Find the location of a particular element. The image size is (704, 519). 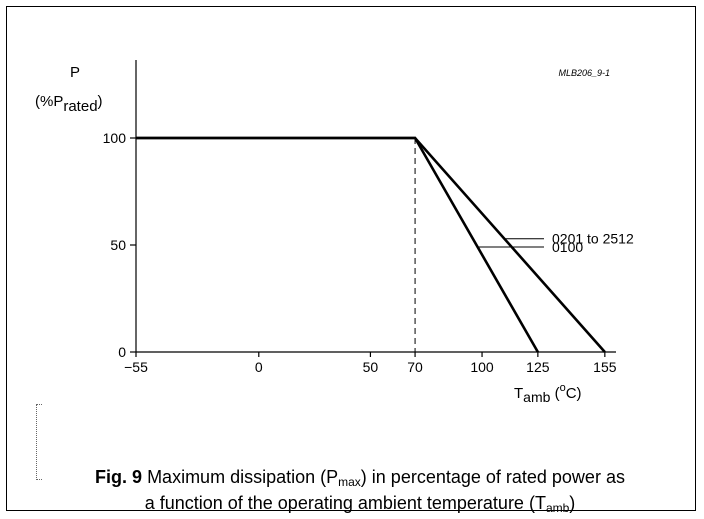

x-tick-label: 70 is located at coordinates (415, 367).